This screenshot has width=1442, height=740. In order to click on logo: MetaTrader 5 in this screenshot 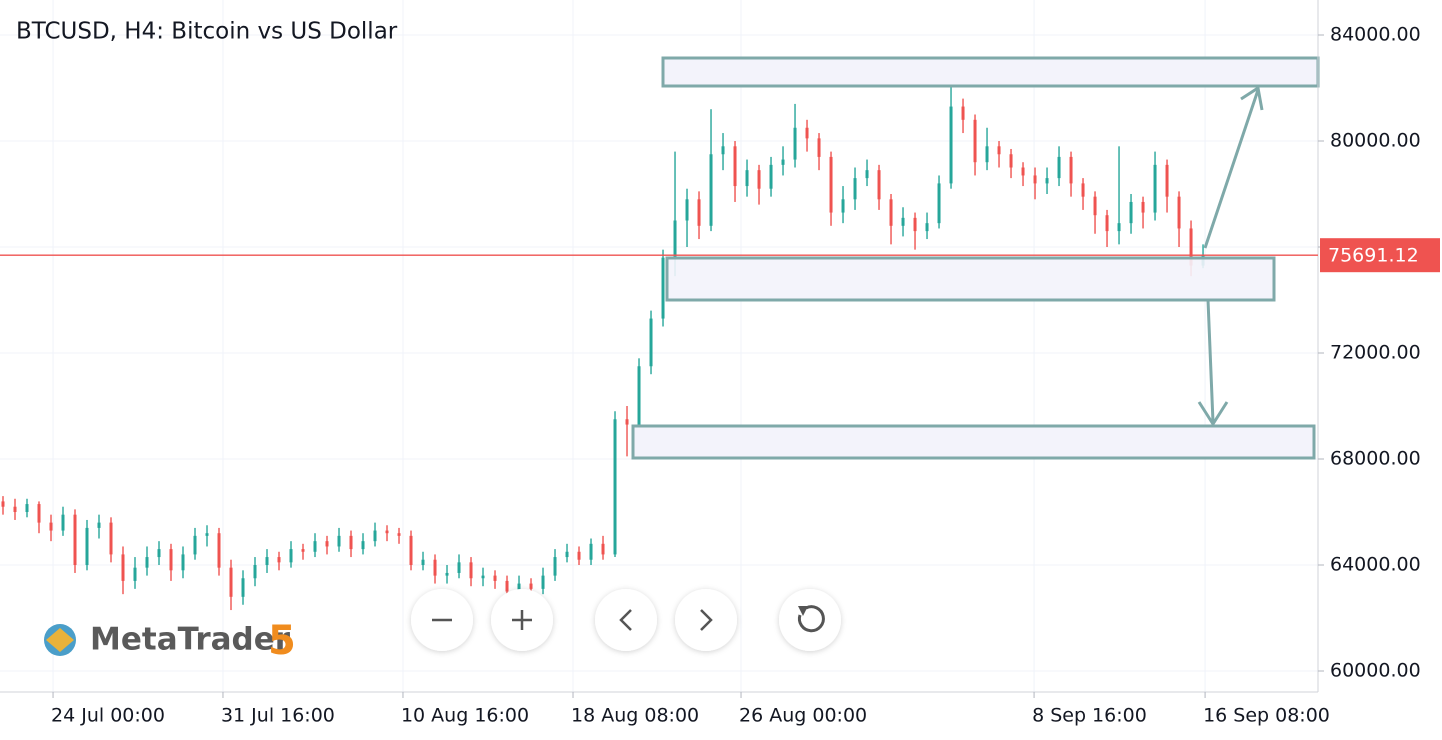, I will do `click(170, 641)`.